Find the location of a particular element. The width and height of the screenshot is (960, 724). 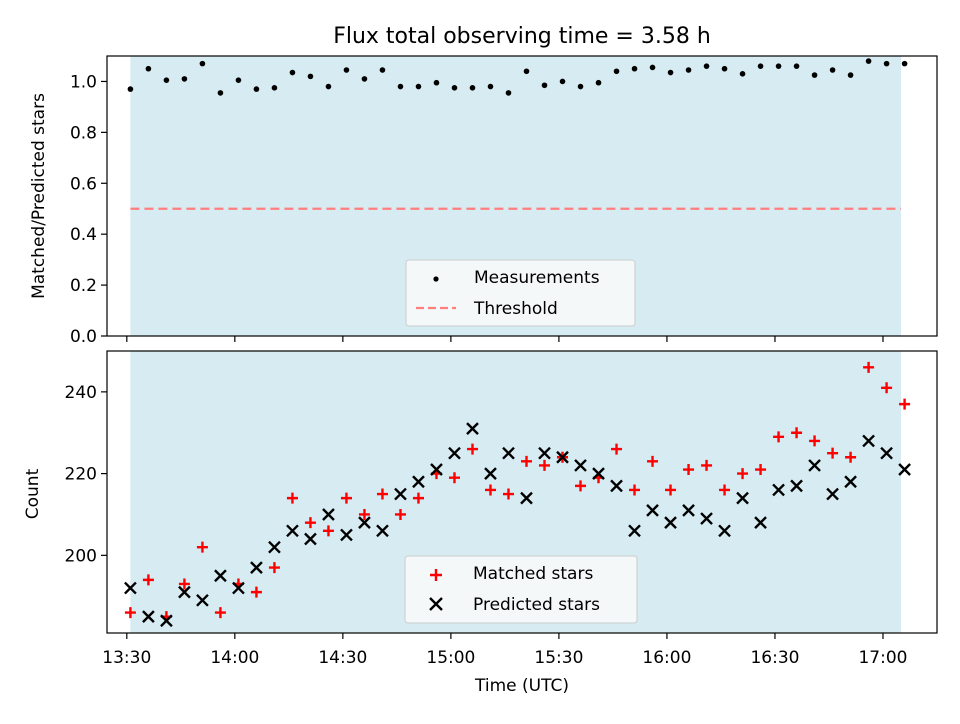

matched-legend-label: Matched stars is located at coordinates (533, 574).